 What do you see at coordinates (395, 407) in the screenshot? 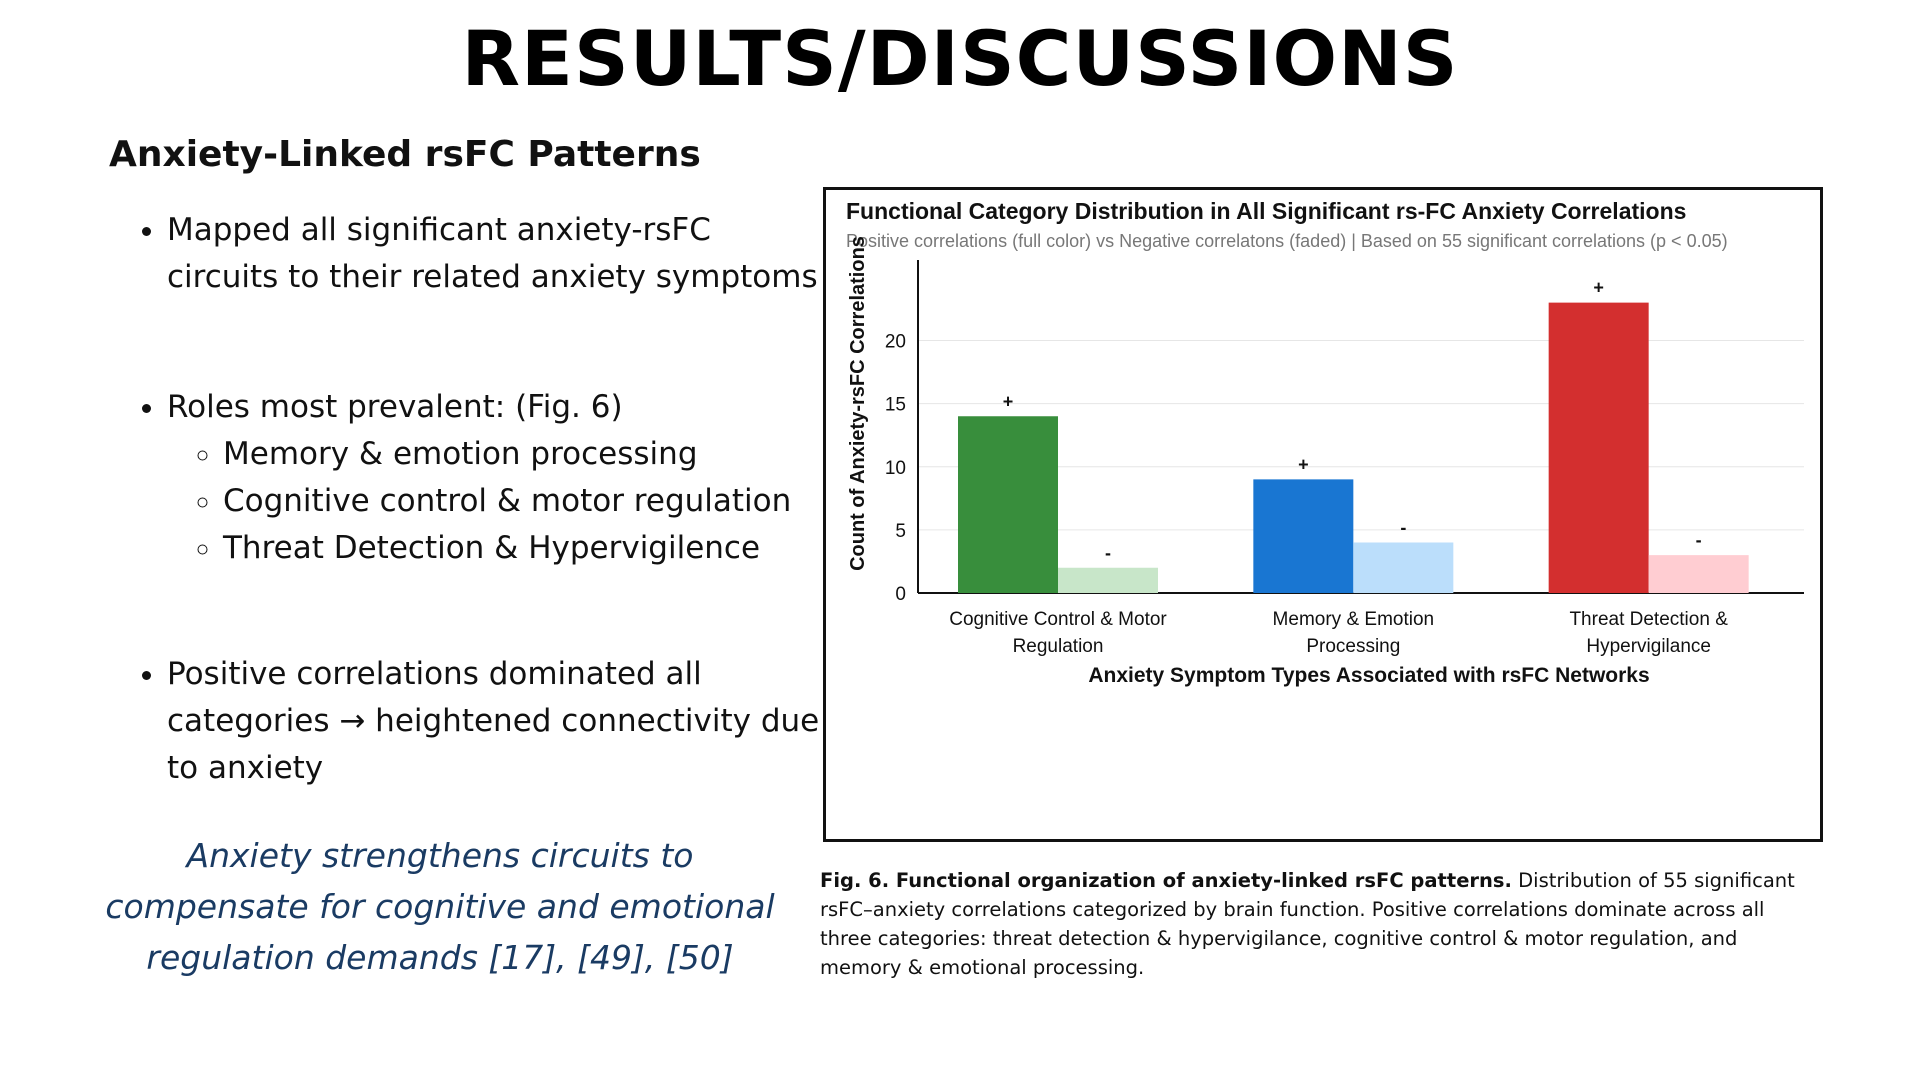
I see `bullet-text: Roles most prevalent: (Fig. 6)` at bounding box center [395, 407].